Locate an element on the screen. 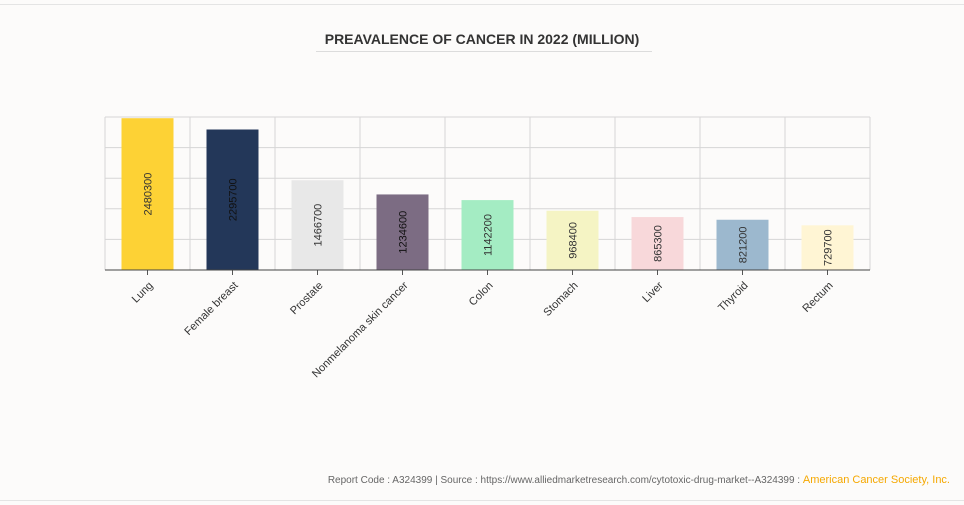  data-label: 729700 is located at coordinates (829, 247).